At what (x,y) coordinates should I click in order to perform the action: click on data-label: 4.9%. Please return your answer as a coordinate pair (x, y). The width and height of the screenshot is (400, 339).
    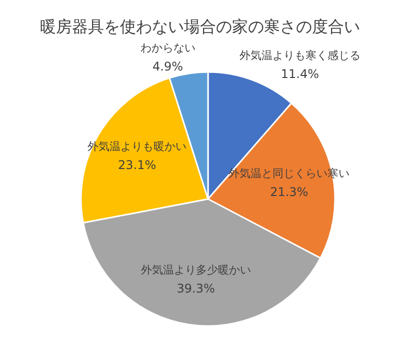
    Looking at the image, I should click on (168, 66).